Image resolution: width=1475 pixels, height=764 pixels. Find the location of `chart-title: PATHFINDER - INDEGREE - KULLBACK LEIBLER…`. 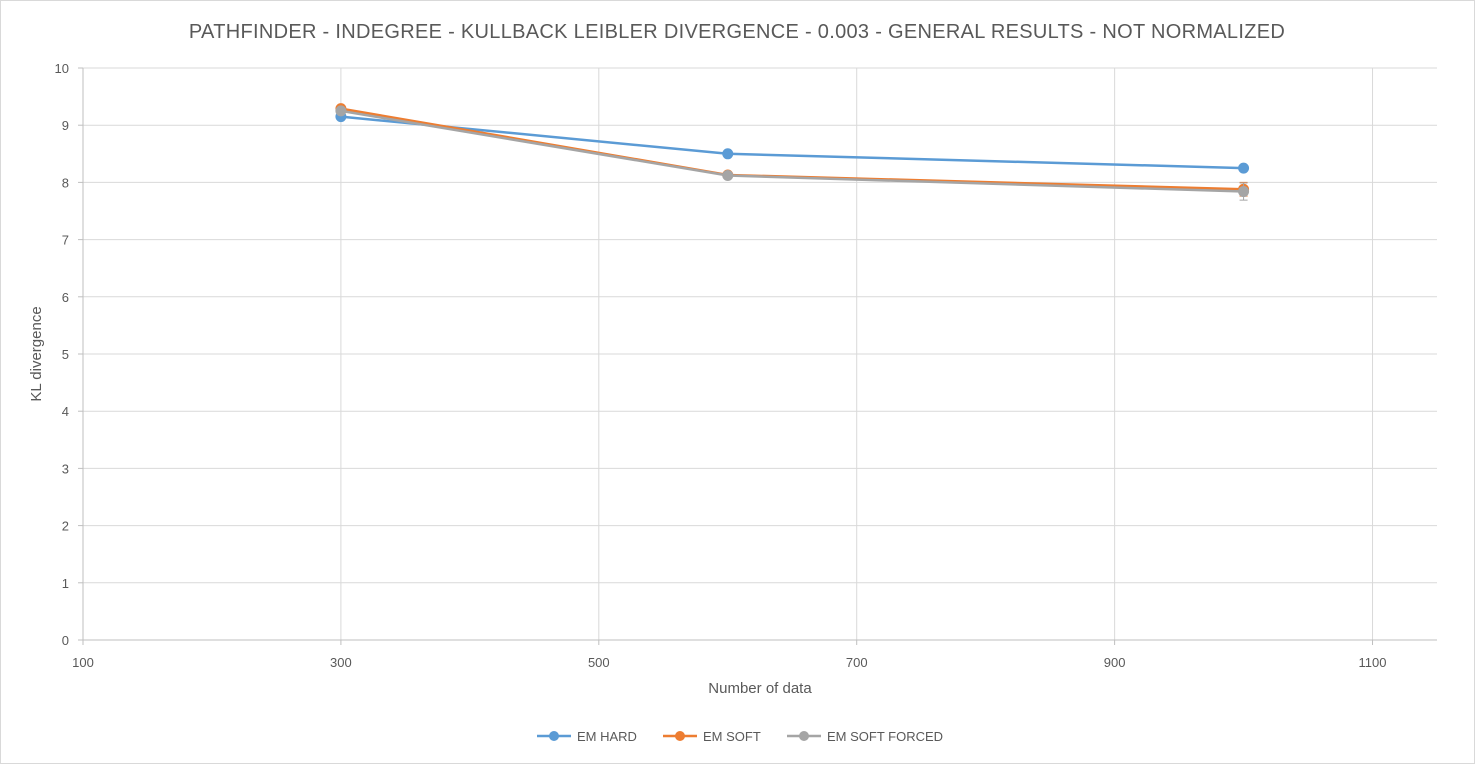

chart-title: PATHFINDER - INDEGREE - KULLBACK LEIBLER… is located at coordinates (737, 32).